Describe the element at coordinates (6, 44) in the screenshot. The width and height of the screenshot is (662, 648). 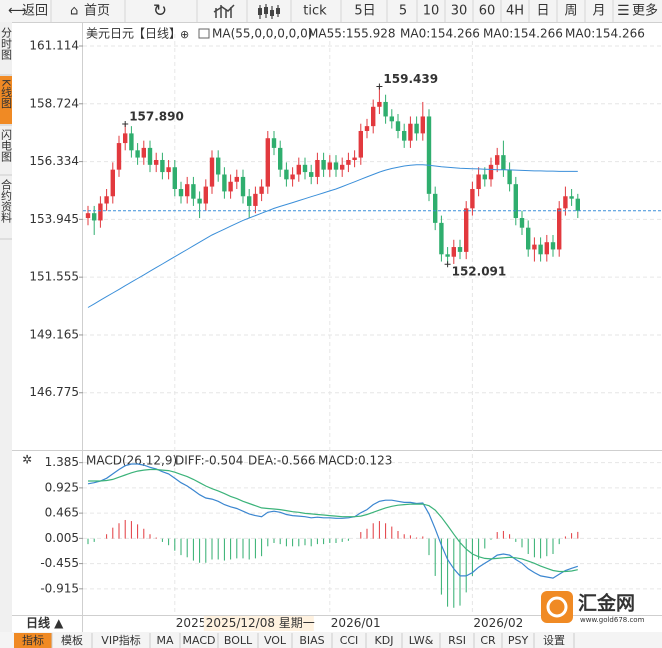
I see `side-tab: 分时图` at that location.